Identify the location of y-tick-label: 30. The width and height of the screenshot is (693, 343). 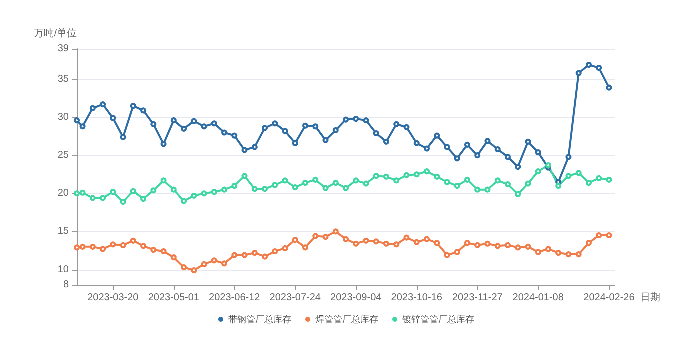
(64, 118).